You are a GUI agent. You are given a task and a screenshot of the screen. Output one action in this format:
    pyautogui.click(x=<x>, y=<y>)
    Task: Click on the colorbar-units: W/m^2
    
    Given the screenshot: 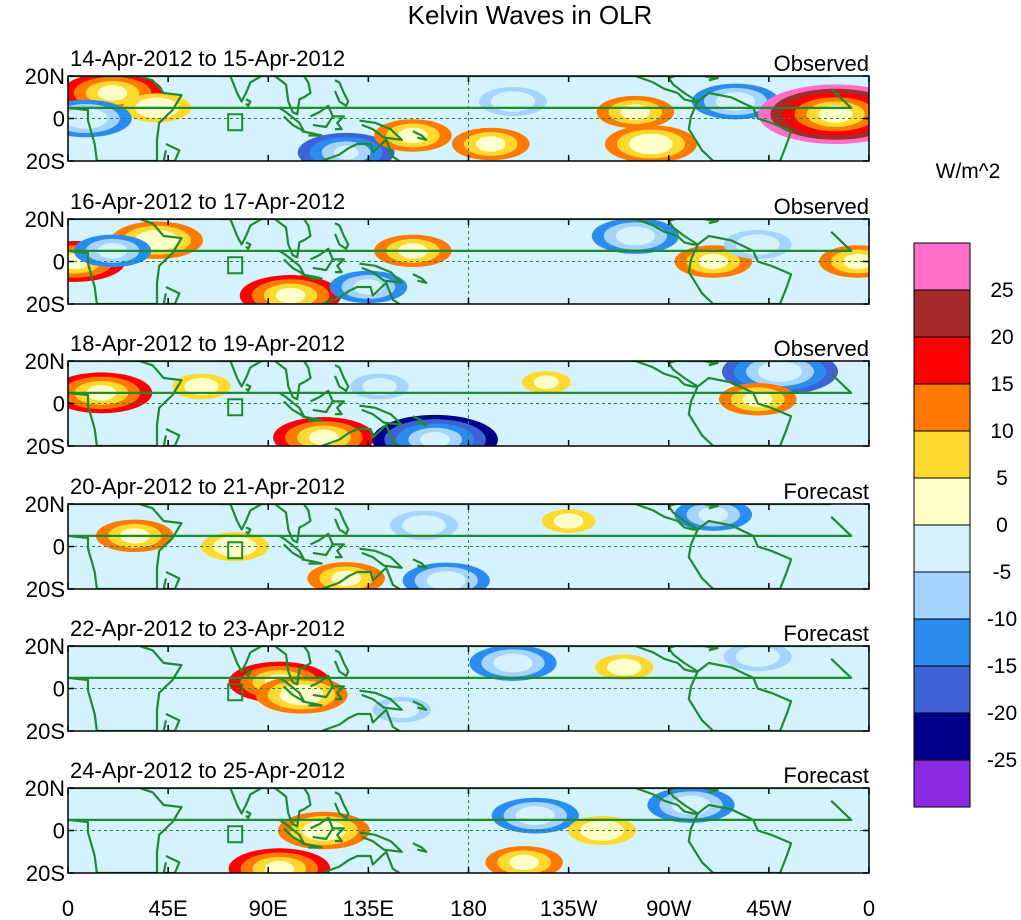 What is the action you would take?
    pyautogui.click(x=968, y=171)
    